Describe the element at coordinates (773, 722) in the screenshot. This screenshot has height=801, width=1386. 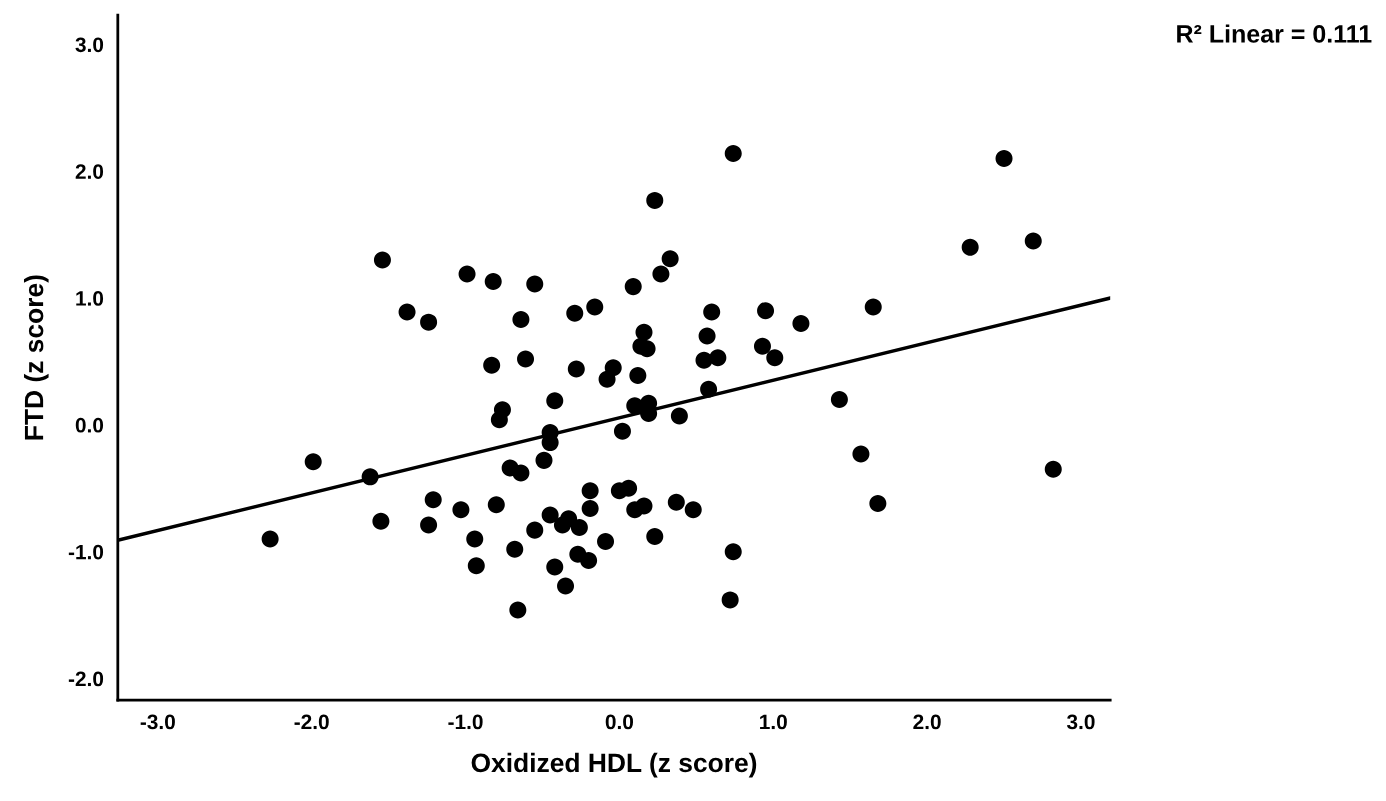
I see `x-tick-label: 1.0` at that location.